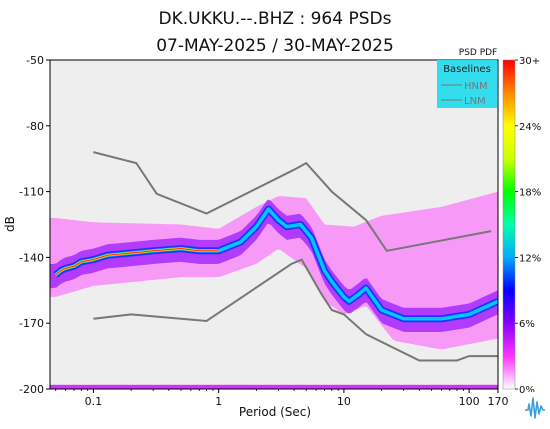 Image resolution: width=550 pixels, height=429 pixels. Describe the element at coordinates (94, 401) in the screenshot. I see `x-tick-label: 0.1` at that location.